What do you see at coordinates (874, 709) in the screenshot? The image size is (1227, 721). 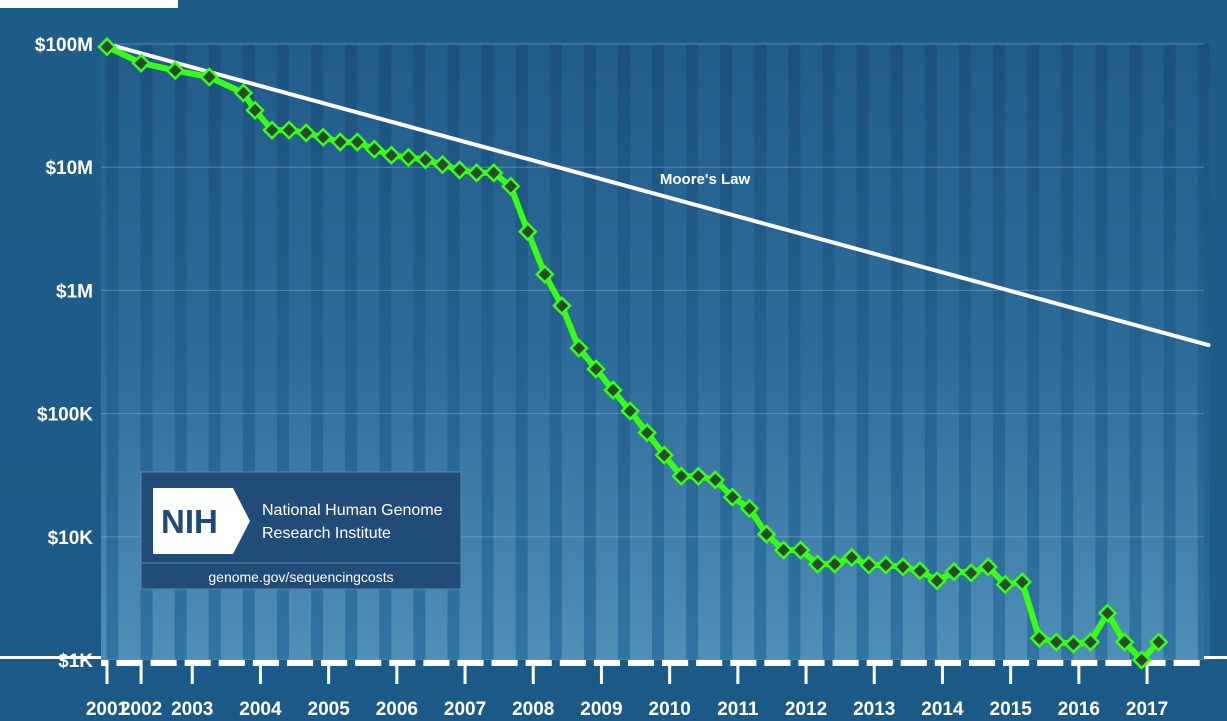 I see `x-tick-label: 2013` at bounding box center [874, 709].